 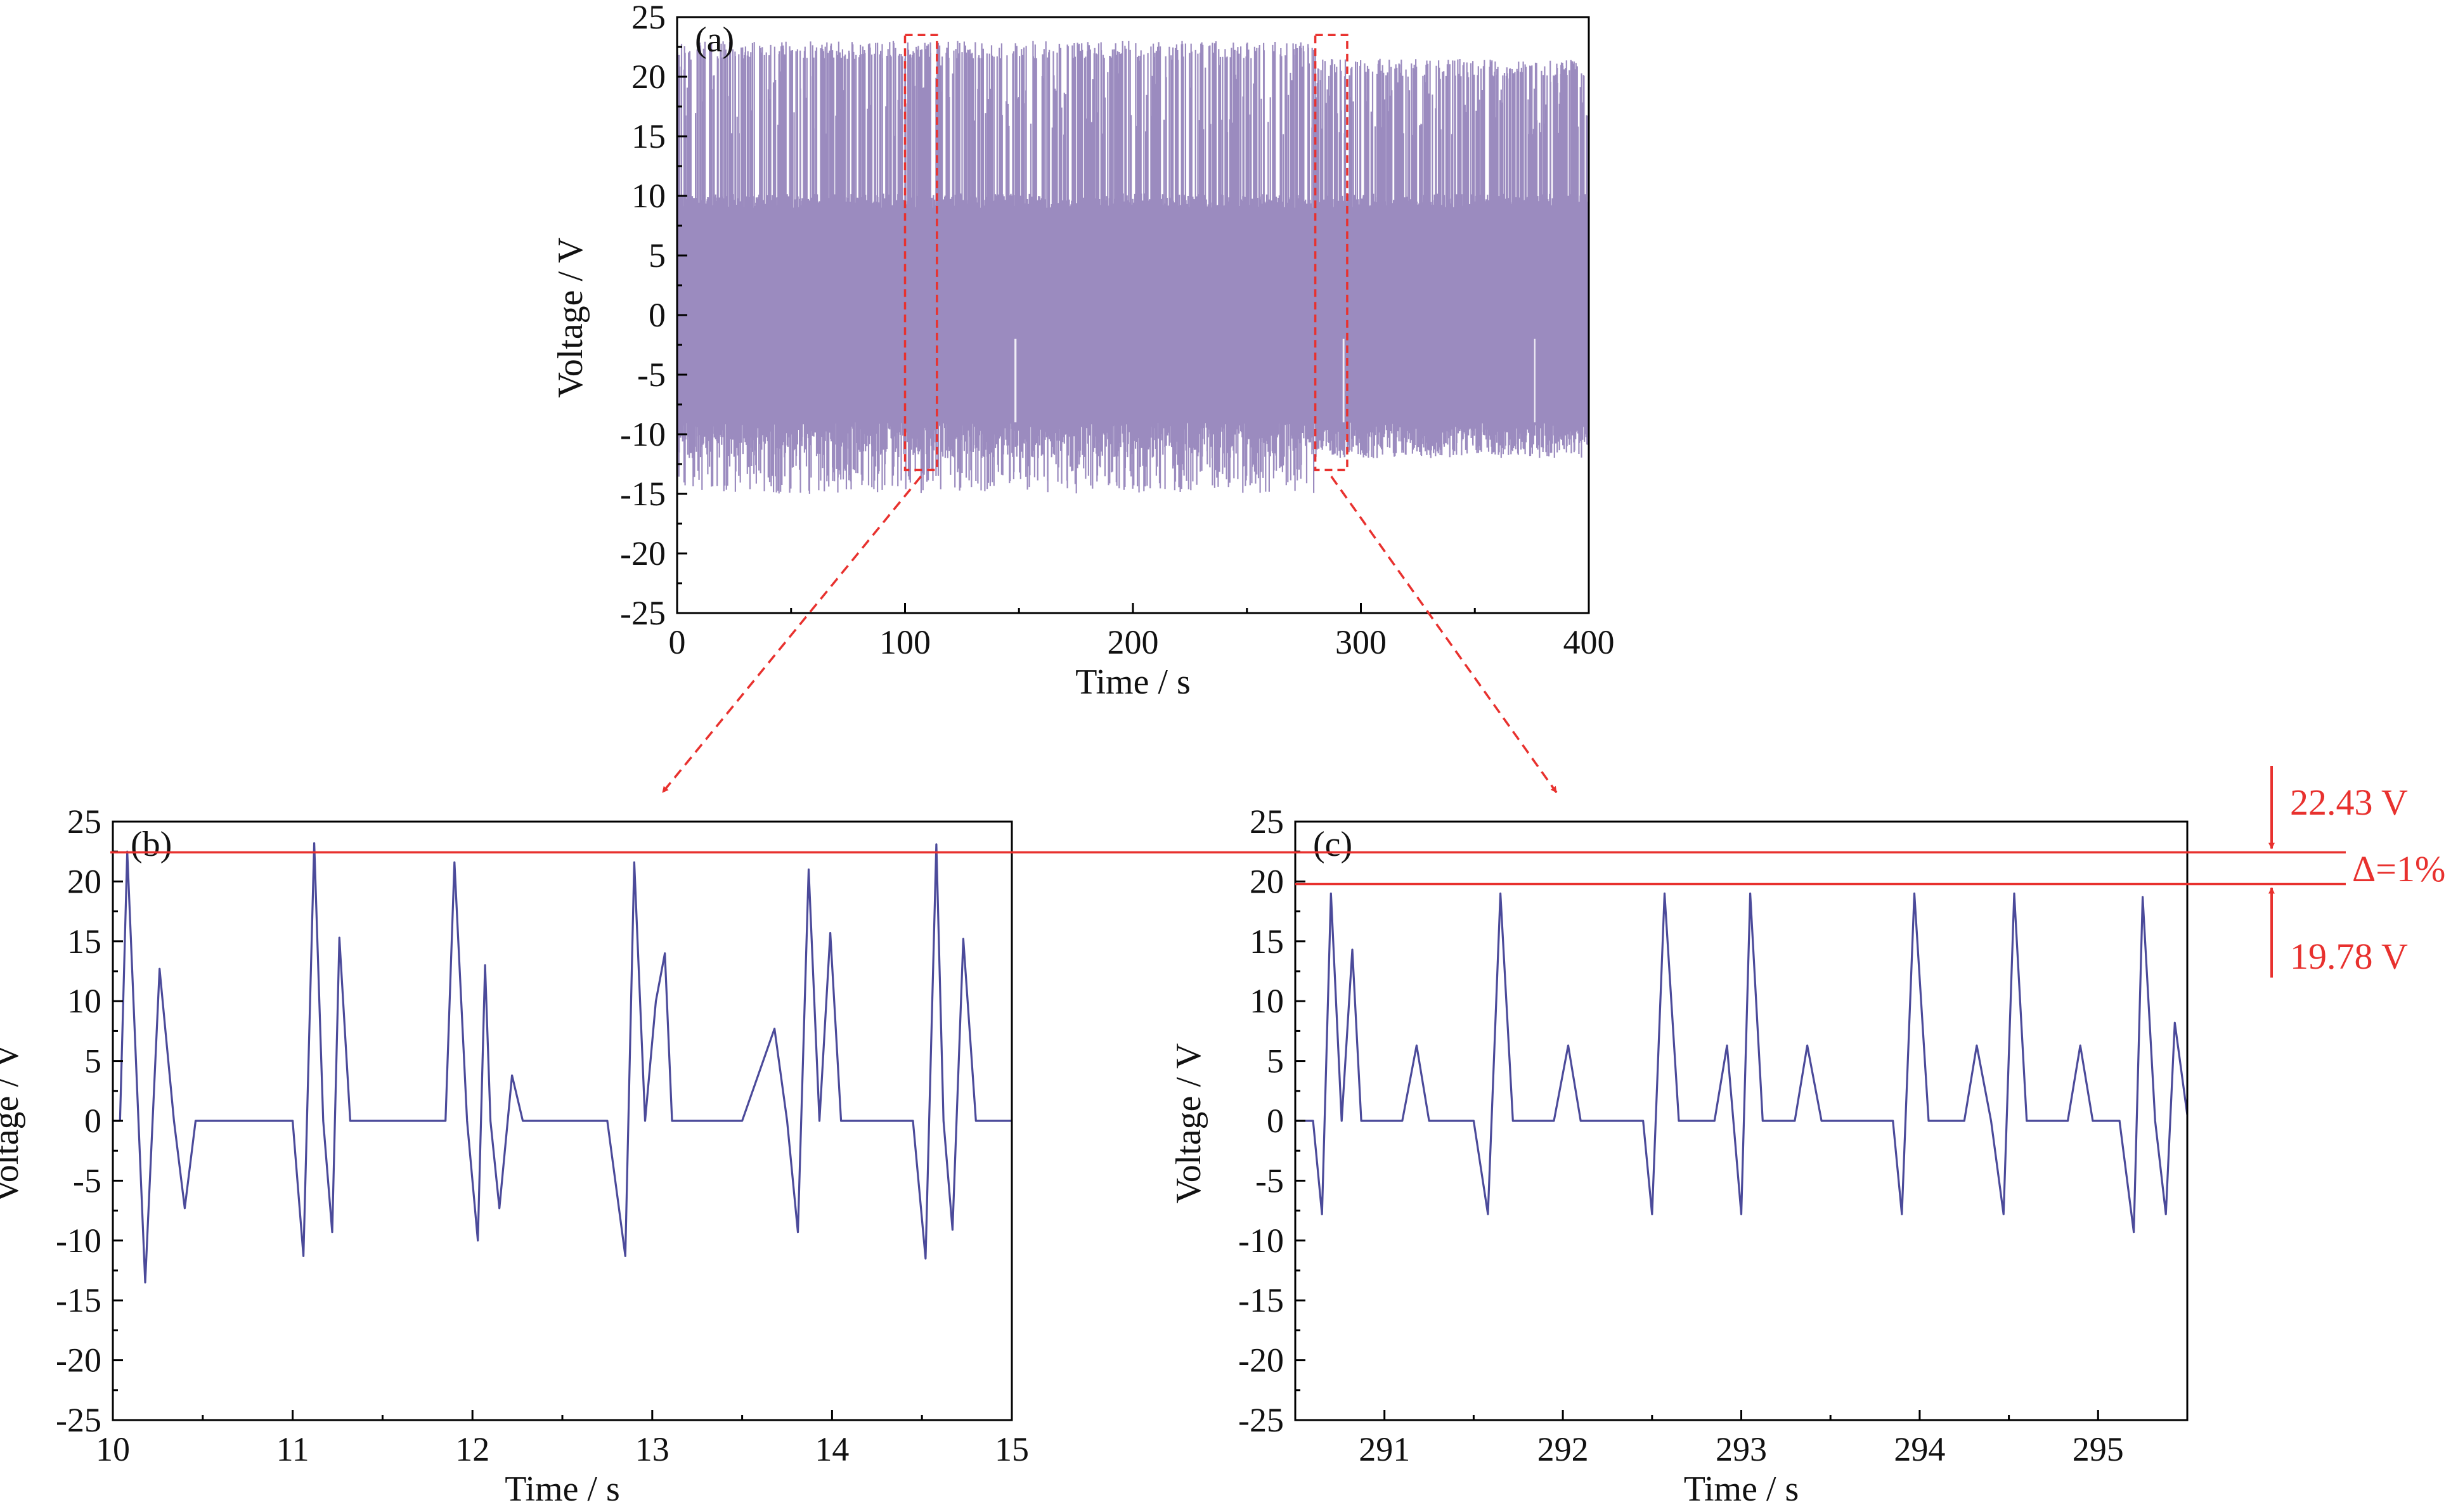 I want to click on panel-label-c: (c), so click(x=1332, y=844).